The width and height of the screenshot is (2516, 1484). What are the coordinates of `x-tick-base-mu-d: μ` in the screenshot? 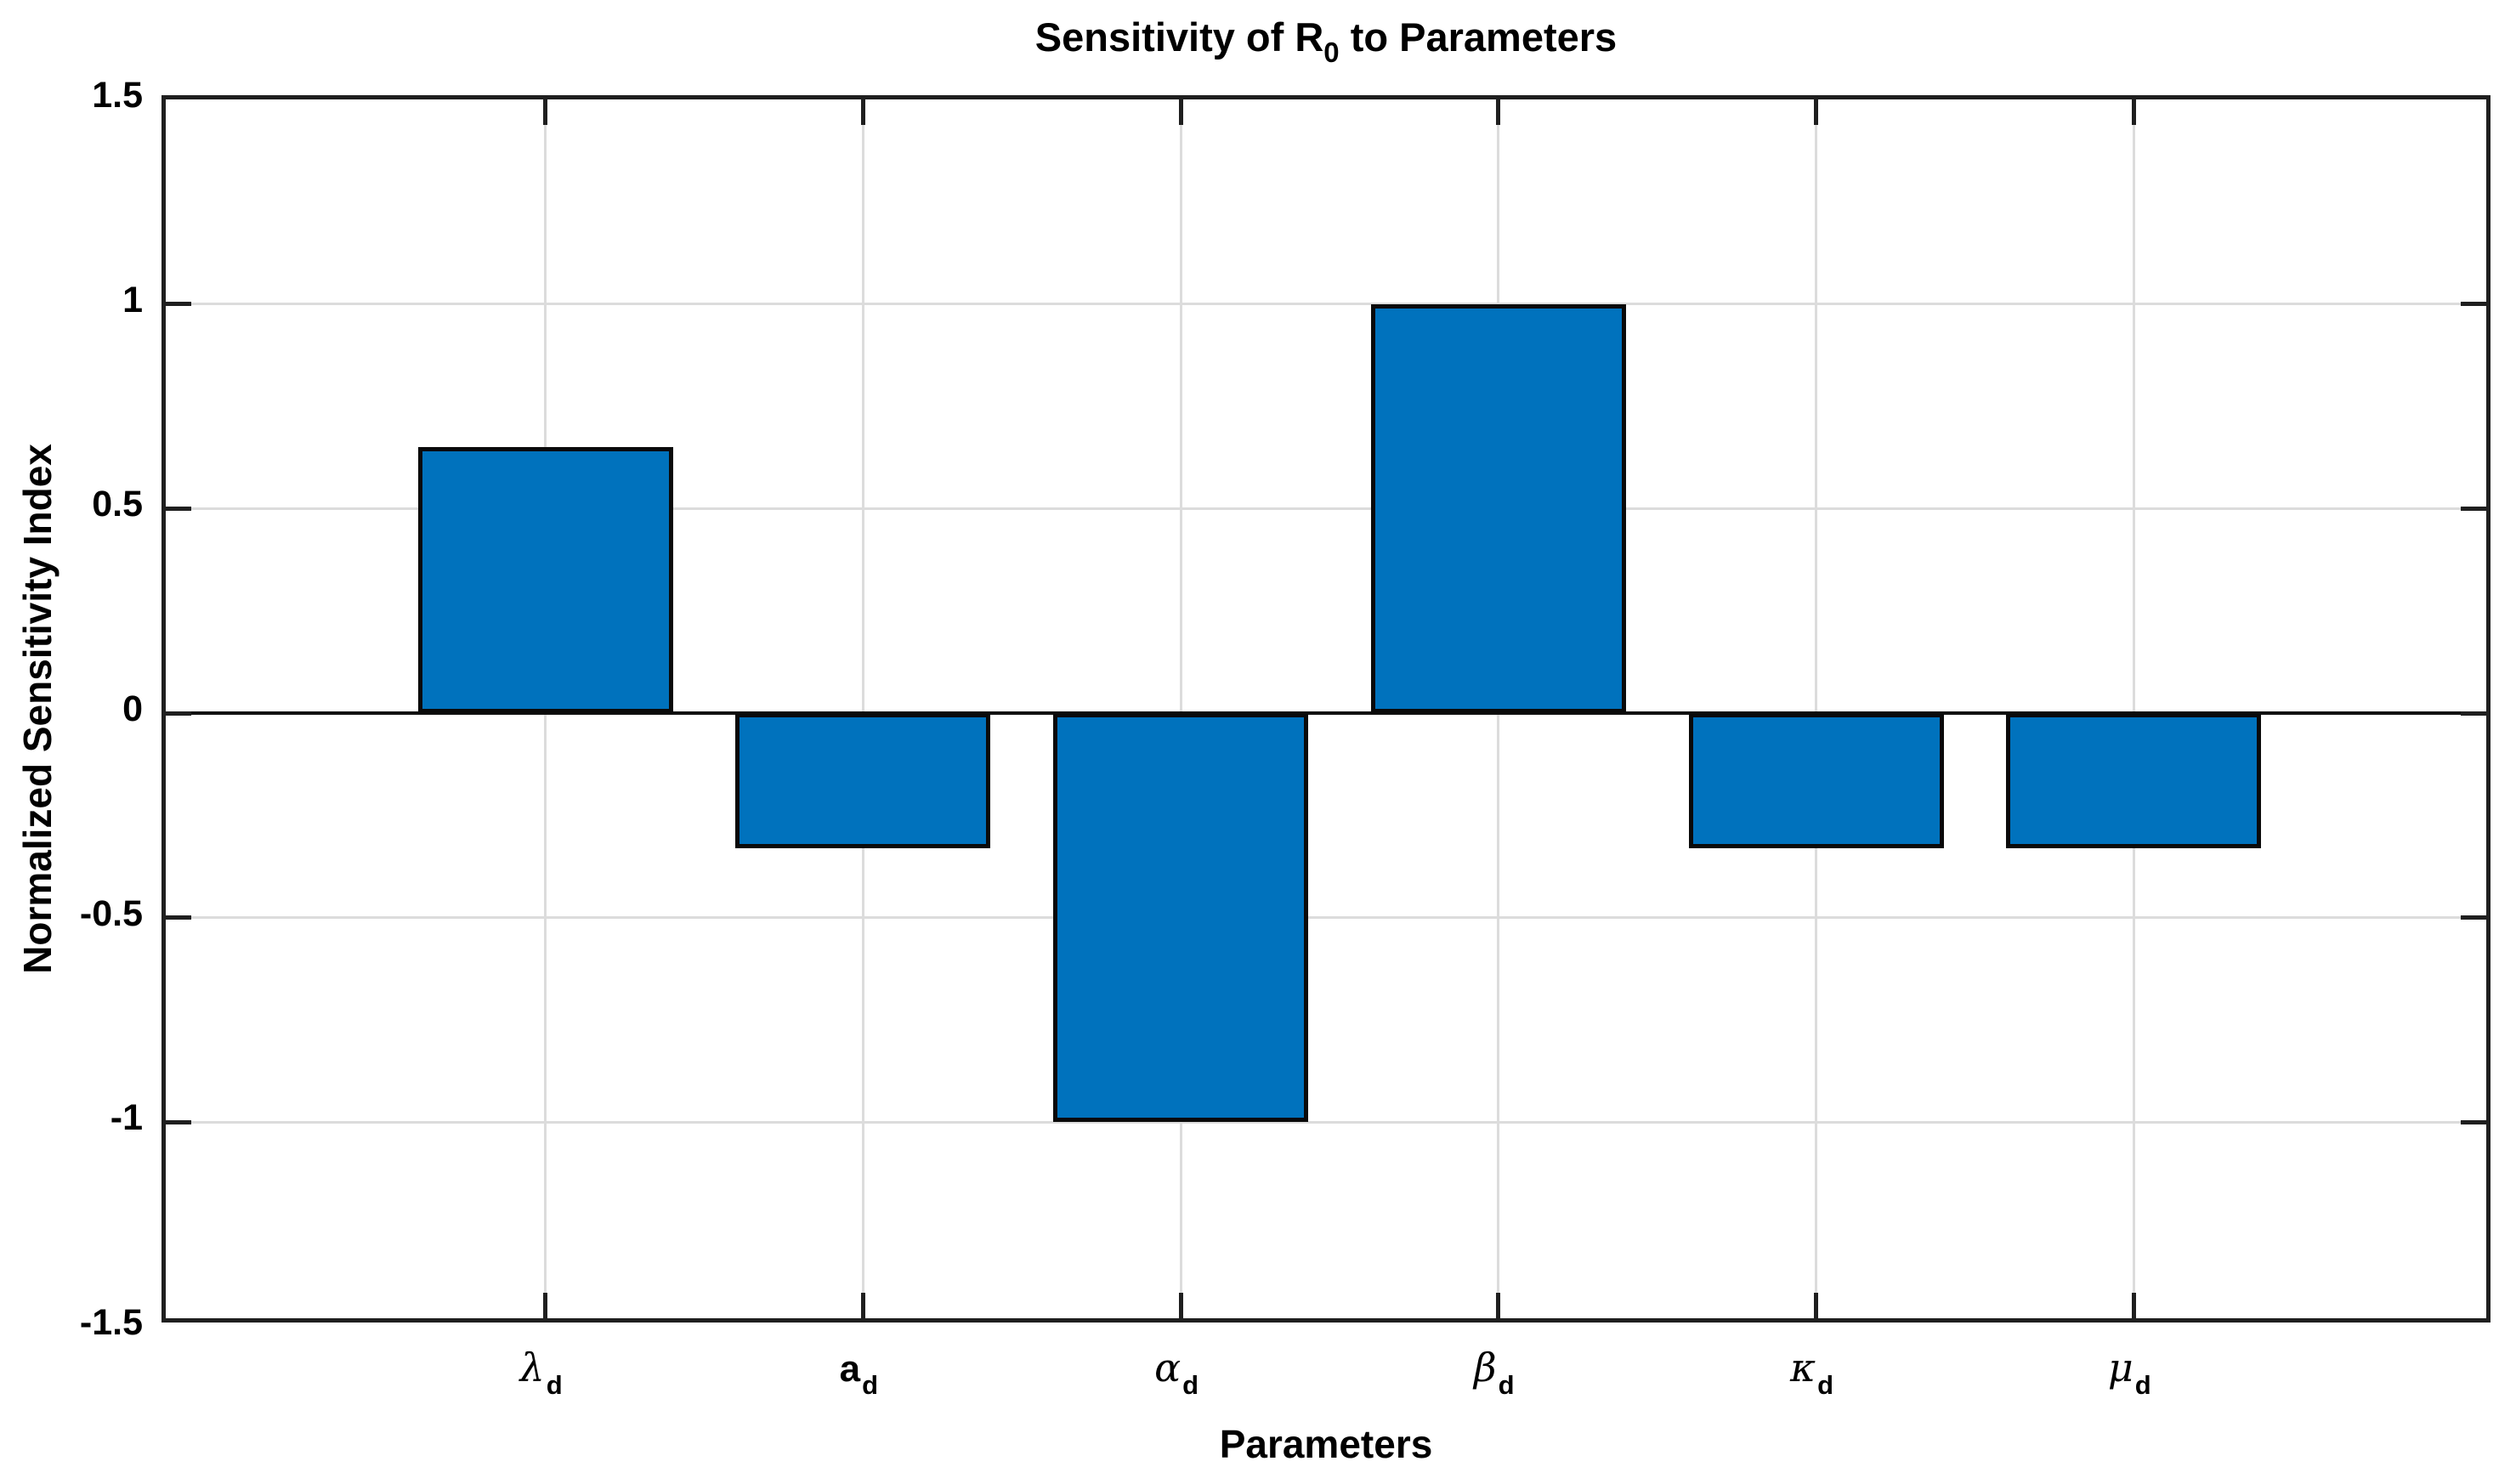 It's located at (2120, 1368).